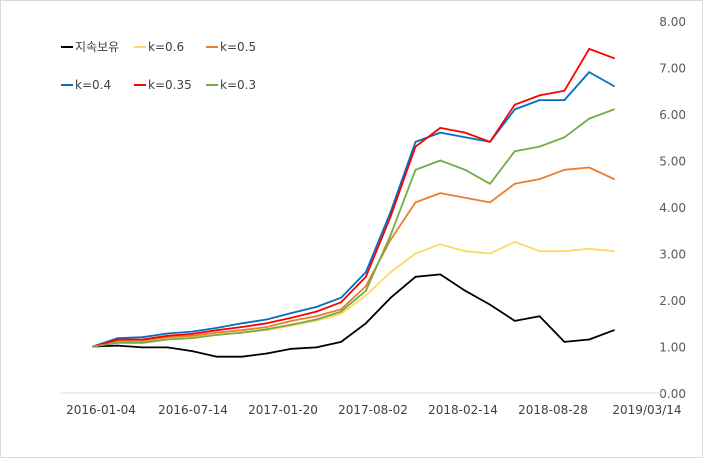  What do you see at coordinates (238, 47) in the screenshot?
I see `legend-label: k=0.5` at bounding box center [238, 47].